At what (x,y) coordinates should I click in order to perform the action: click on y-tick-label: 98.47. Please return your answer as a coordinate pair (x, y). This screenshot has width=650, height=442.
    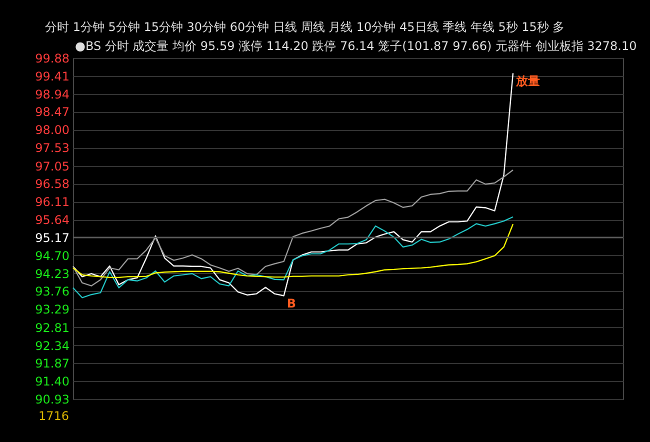
    Looking at the image, I should click on (52, 112).